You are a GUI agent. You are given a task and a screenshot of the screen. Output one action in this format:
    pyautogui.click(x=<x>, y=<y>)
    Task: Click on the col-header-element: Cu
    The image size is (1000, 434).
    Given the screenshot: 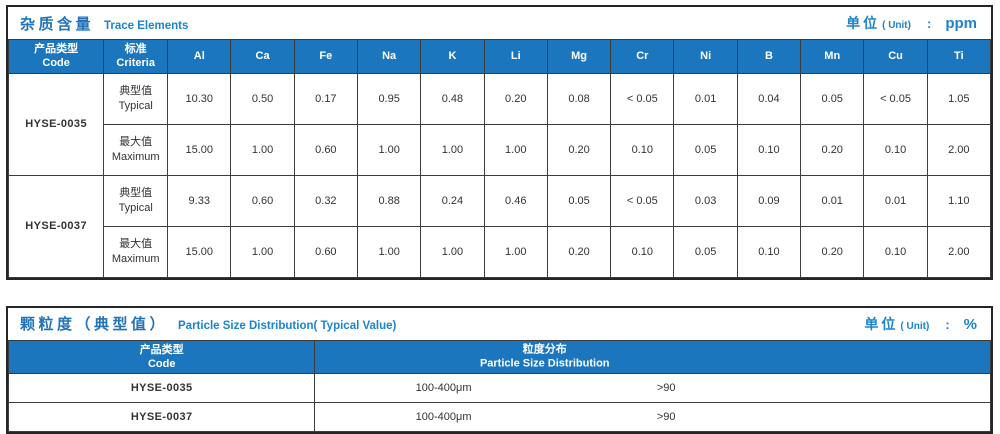 What is the action you would take?
    pyautogui.click(x=895, y=56)
    